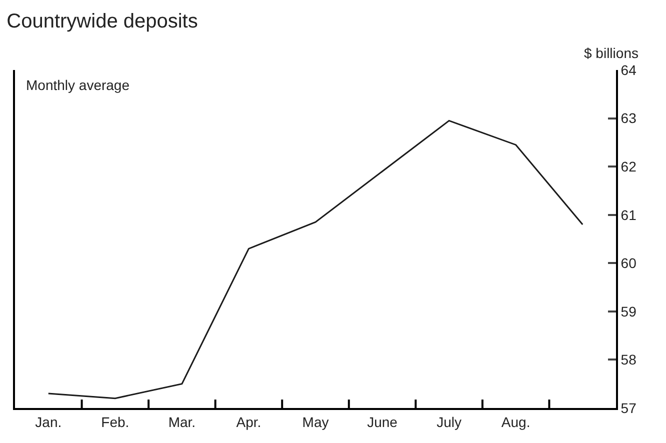 The height and width of the screenshot is (443, 666). What do you see at coordinates (628, 118) in the screenshot?
I see `y-tick-label: 63` at bounding box center [628, 118].